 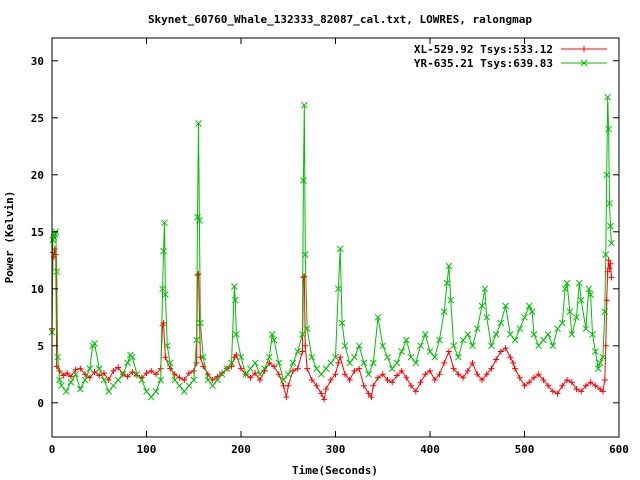 What do you see at coordinates (9, 237) in the screenshot?
I see `y-axis-label: Power (Kelvin)` at bounding box center [9, 237].